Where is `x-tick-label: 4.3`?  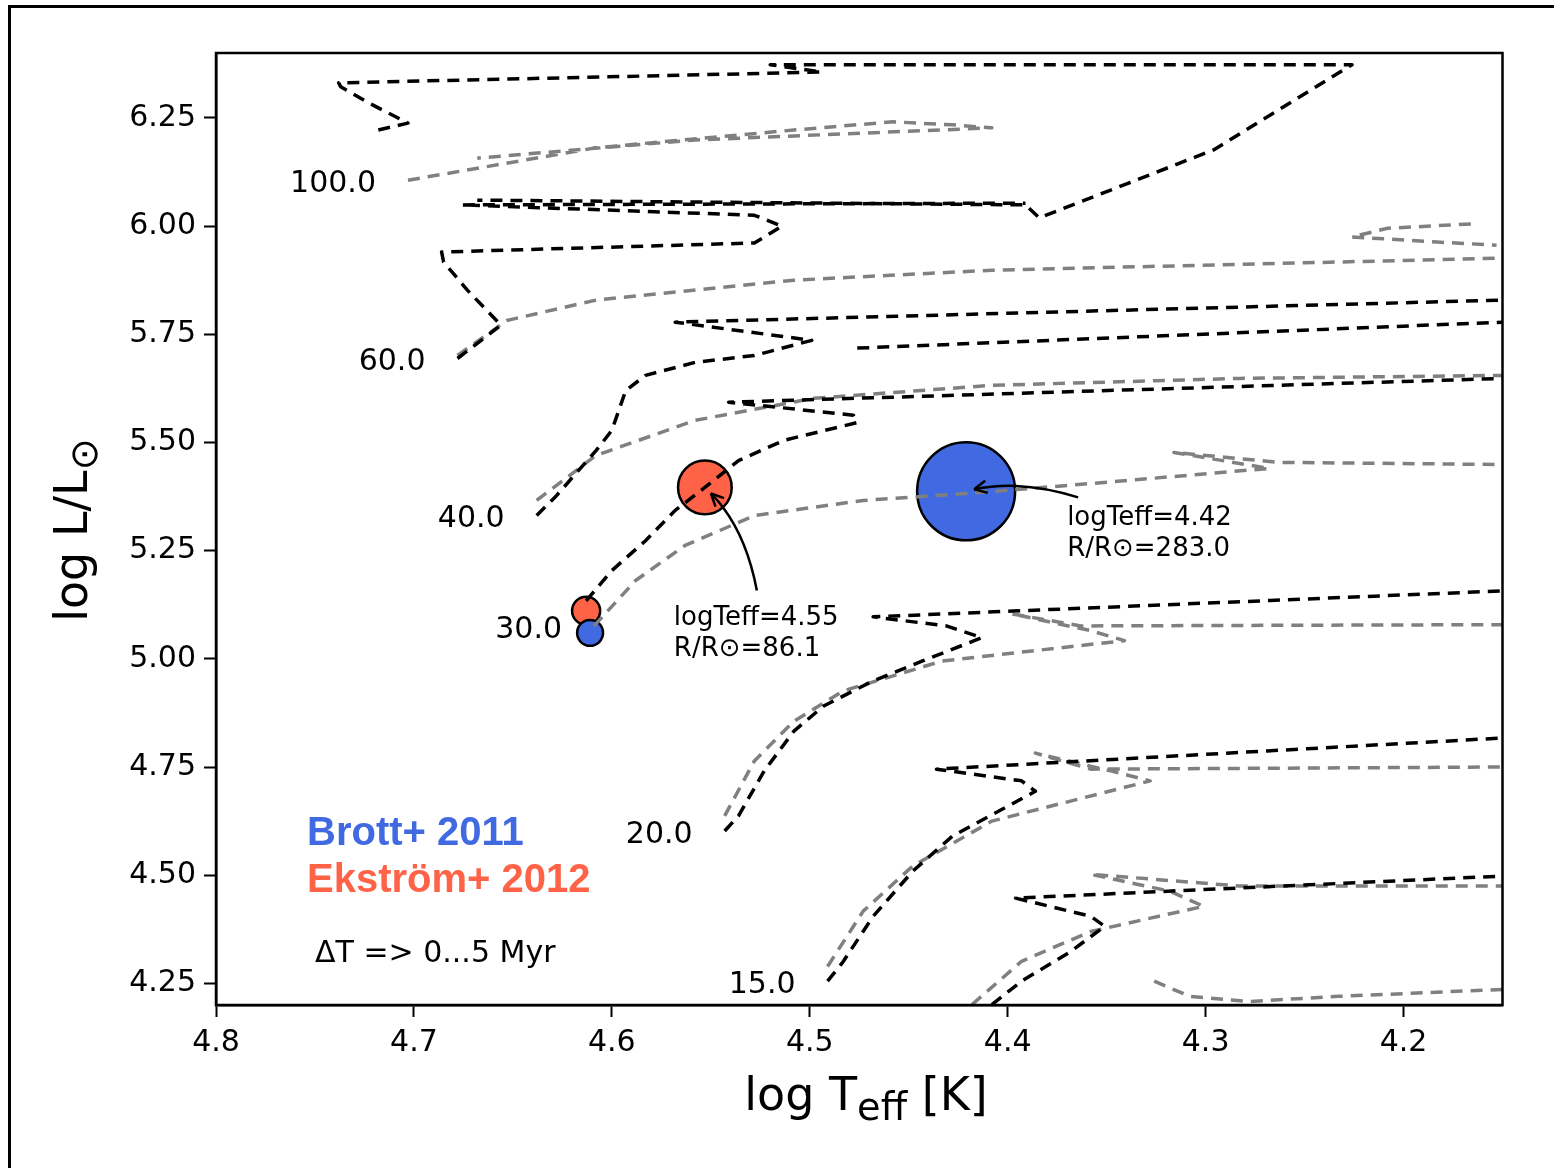 x-tick-label: 4.3 is located at coordinates (1205, 1040).